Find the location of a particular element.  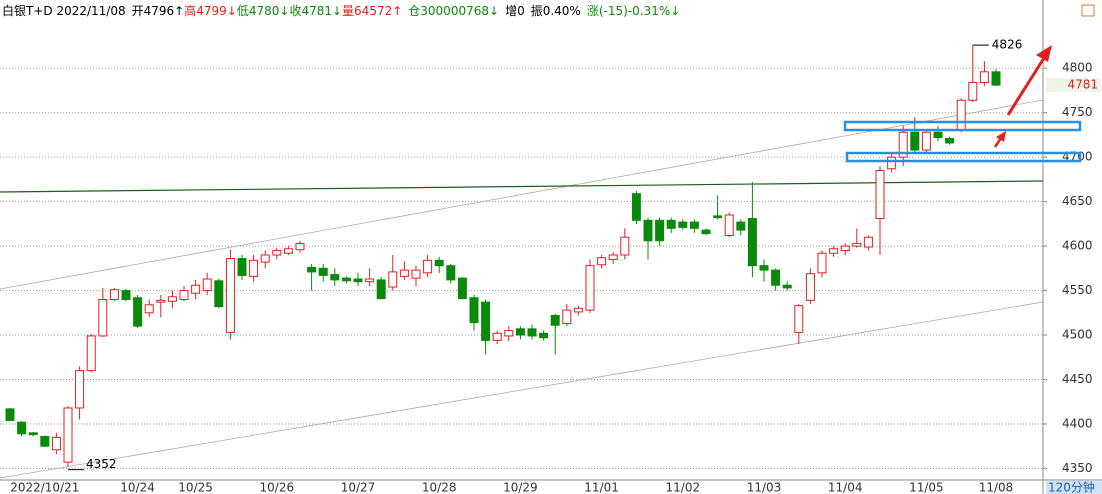

x-tick-label: 10/29 is located at coordinates (520, 487).